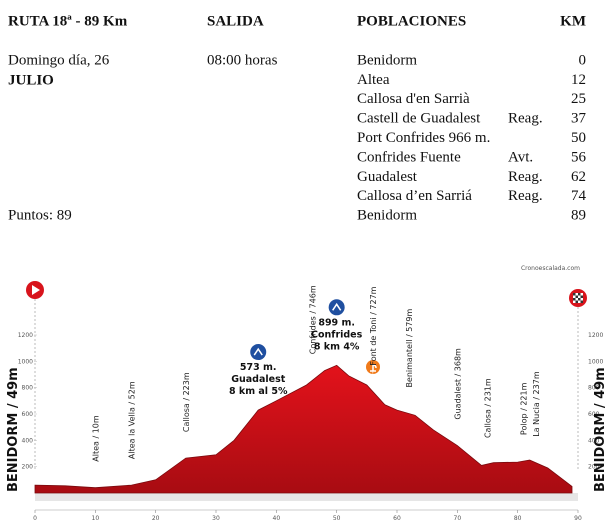  What do you see at coordinates (457, 384) in the screenshot?
I see `annotation: Guadalest / 368m` at bounding box center [457, 384].